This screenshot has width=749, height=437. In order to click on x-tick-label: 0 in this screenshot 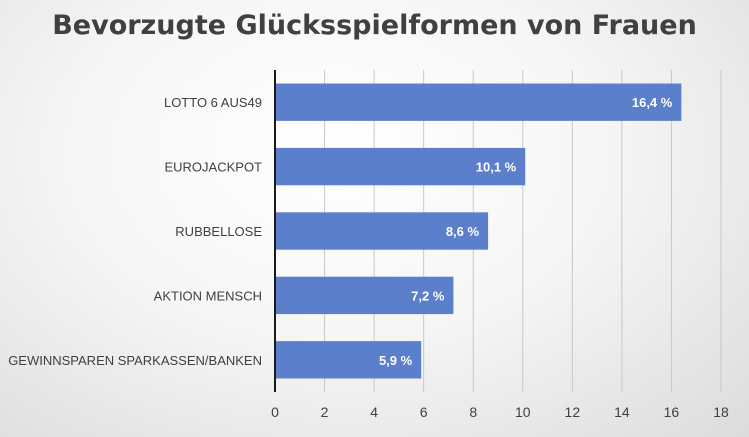, I will do `click(275, 412)`.